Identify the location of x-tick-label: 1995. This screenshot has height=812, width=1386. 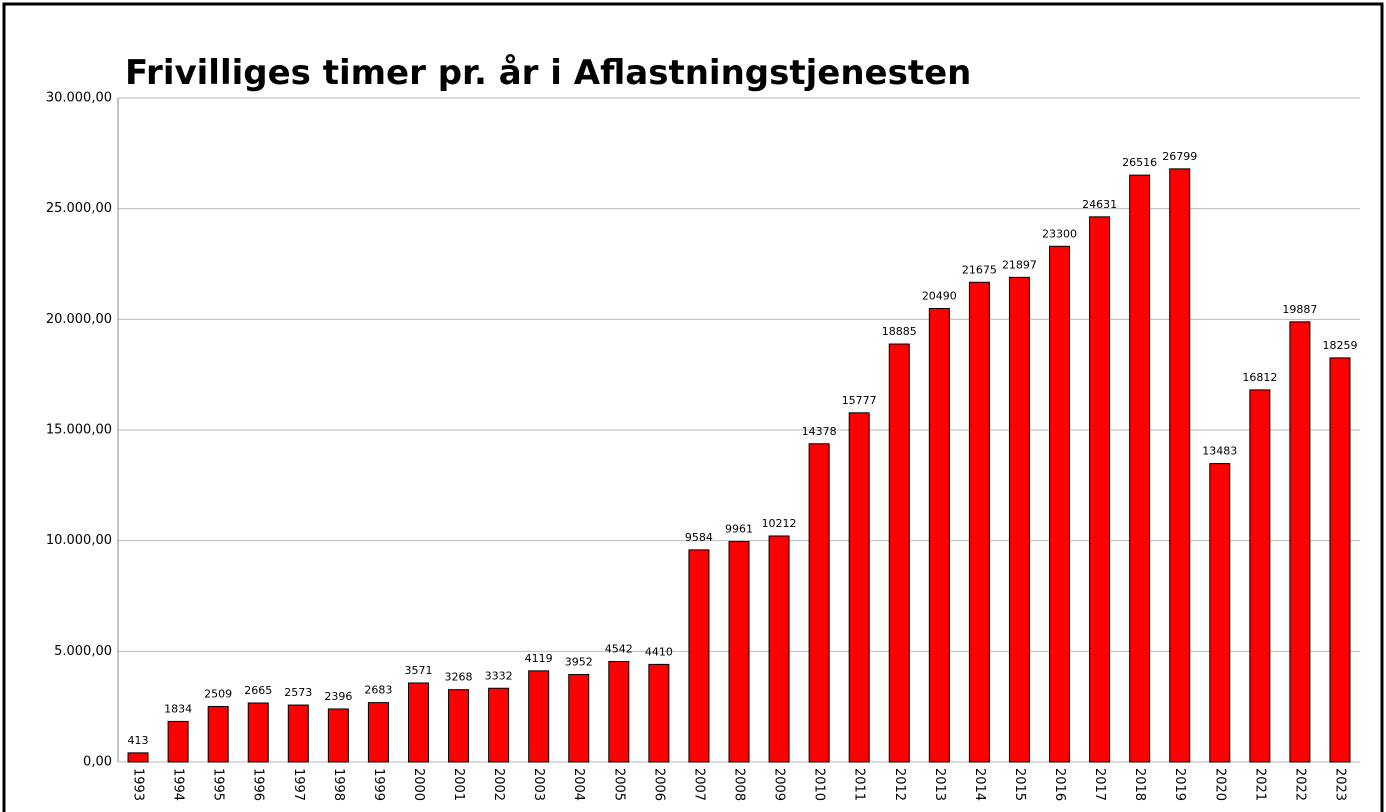
(218, 784).